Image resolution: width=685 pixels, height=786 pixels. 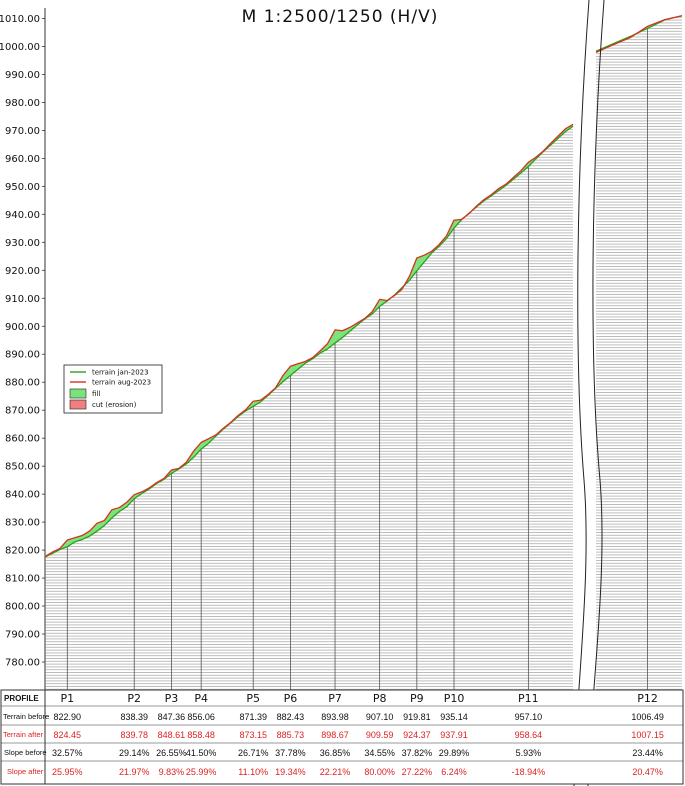 What do you see at coordinates (22, 215) in the screenshot?
I see `y-tick-label: 940.00` at bounding box center [22, 215].